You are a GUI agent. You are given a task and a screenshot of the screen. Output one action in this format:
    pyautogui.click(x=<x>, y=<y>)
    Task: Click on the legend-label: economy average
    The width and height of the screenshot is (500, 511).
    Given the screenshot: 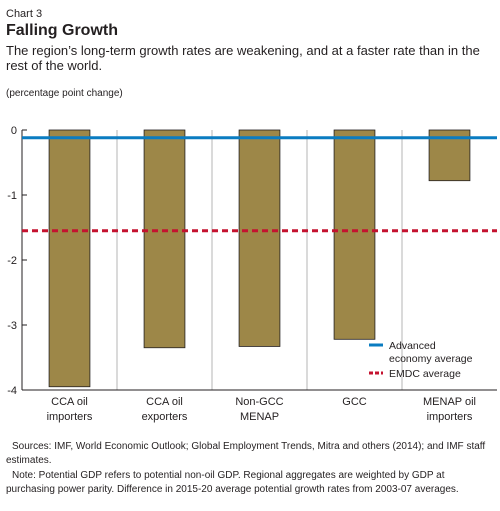 What is the action you would take?
    pyautogui.click(x=431, y=359)
    